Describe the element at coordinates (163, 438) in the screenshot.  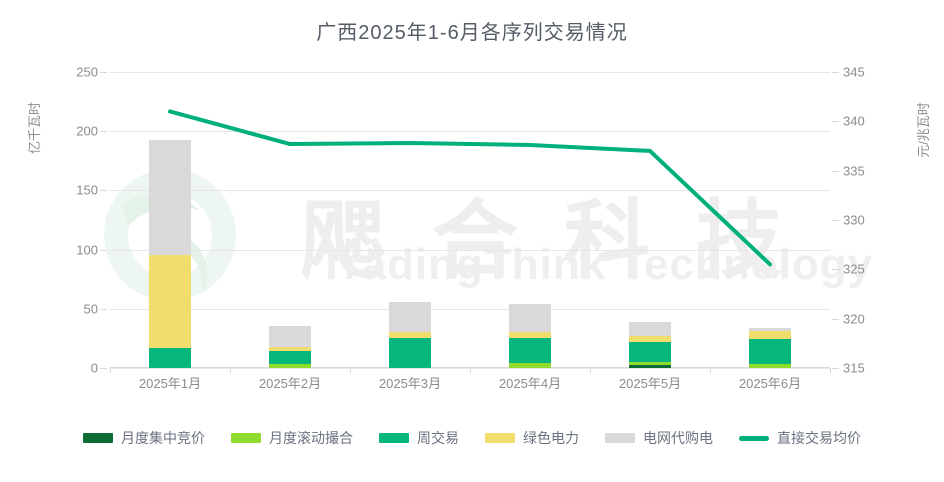
I see `legend-item-label: 月度集中竞价` at that location.